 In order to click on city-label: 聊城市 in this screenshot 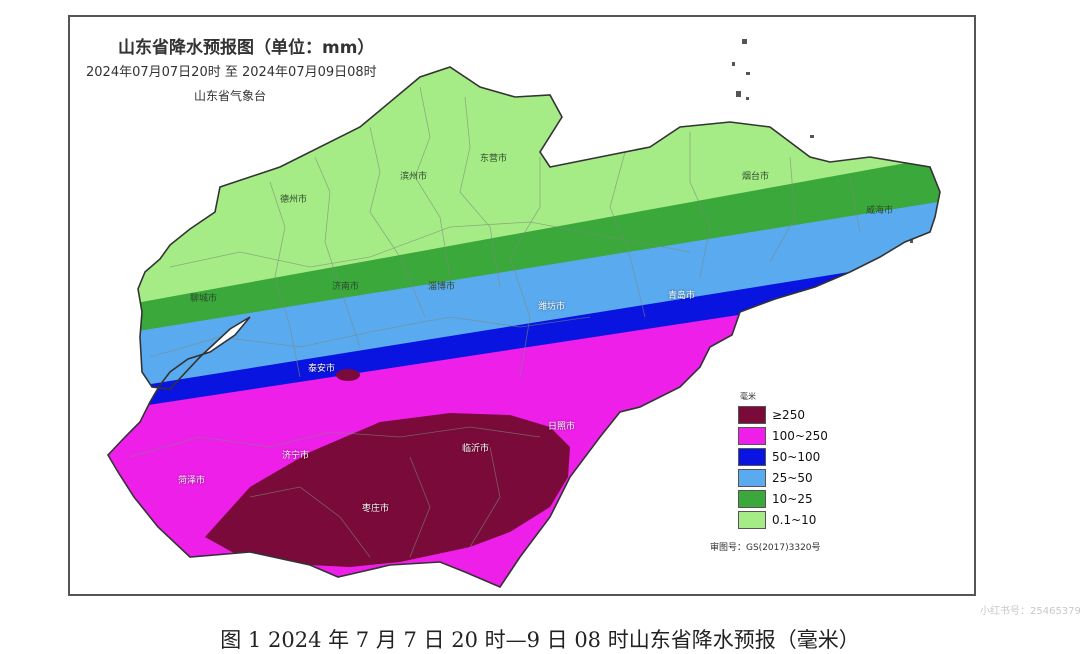, I will do `click(204, 299)`.